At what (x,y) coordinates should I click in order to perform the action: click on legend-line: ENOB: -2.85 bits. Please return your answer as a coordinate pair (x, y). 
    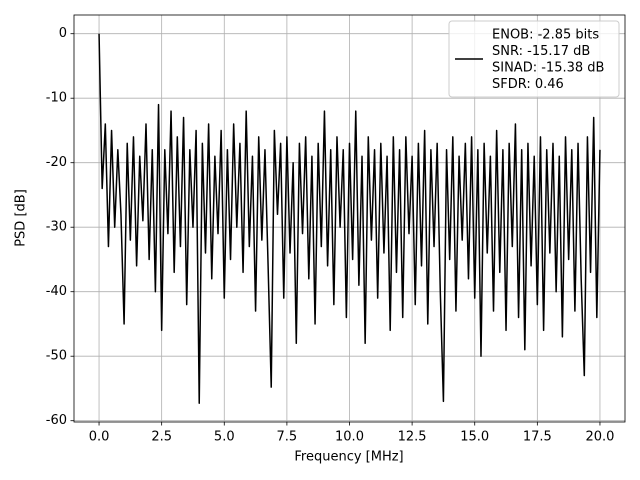
    Looking at the image, I should click on (545, 34).